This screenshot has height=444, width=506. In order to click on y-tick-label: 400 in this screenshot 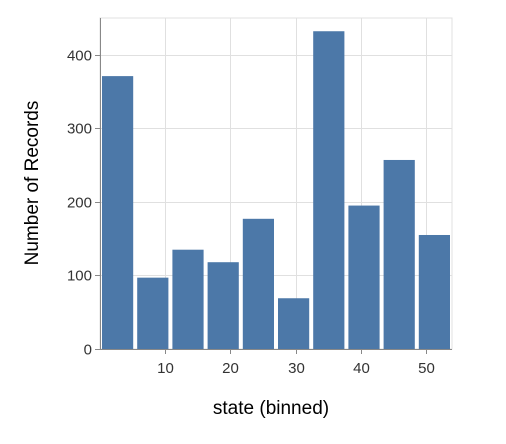, I will do `click(79, 56)`.